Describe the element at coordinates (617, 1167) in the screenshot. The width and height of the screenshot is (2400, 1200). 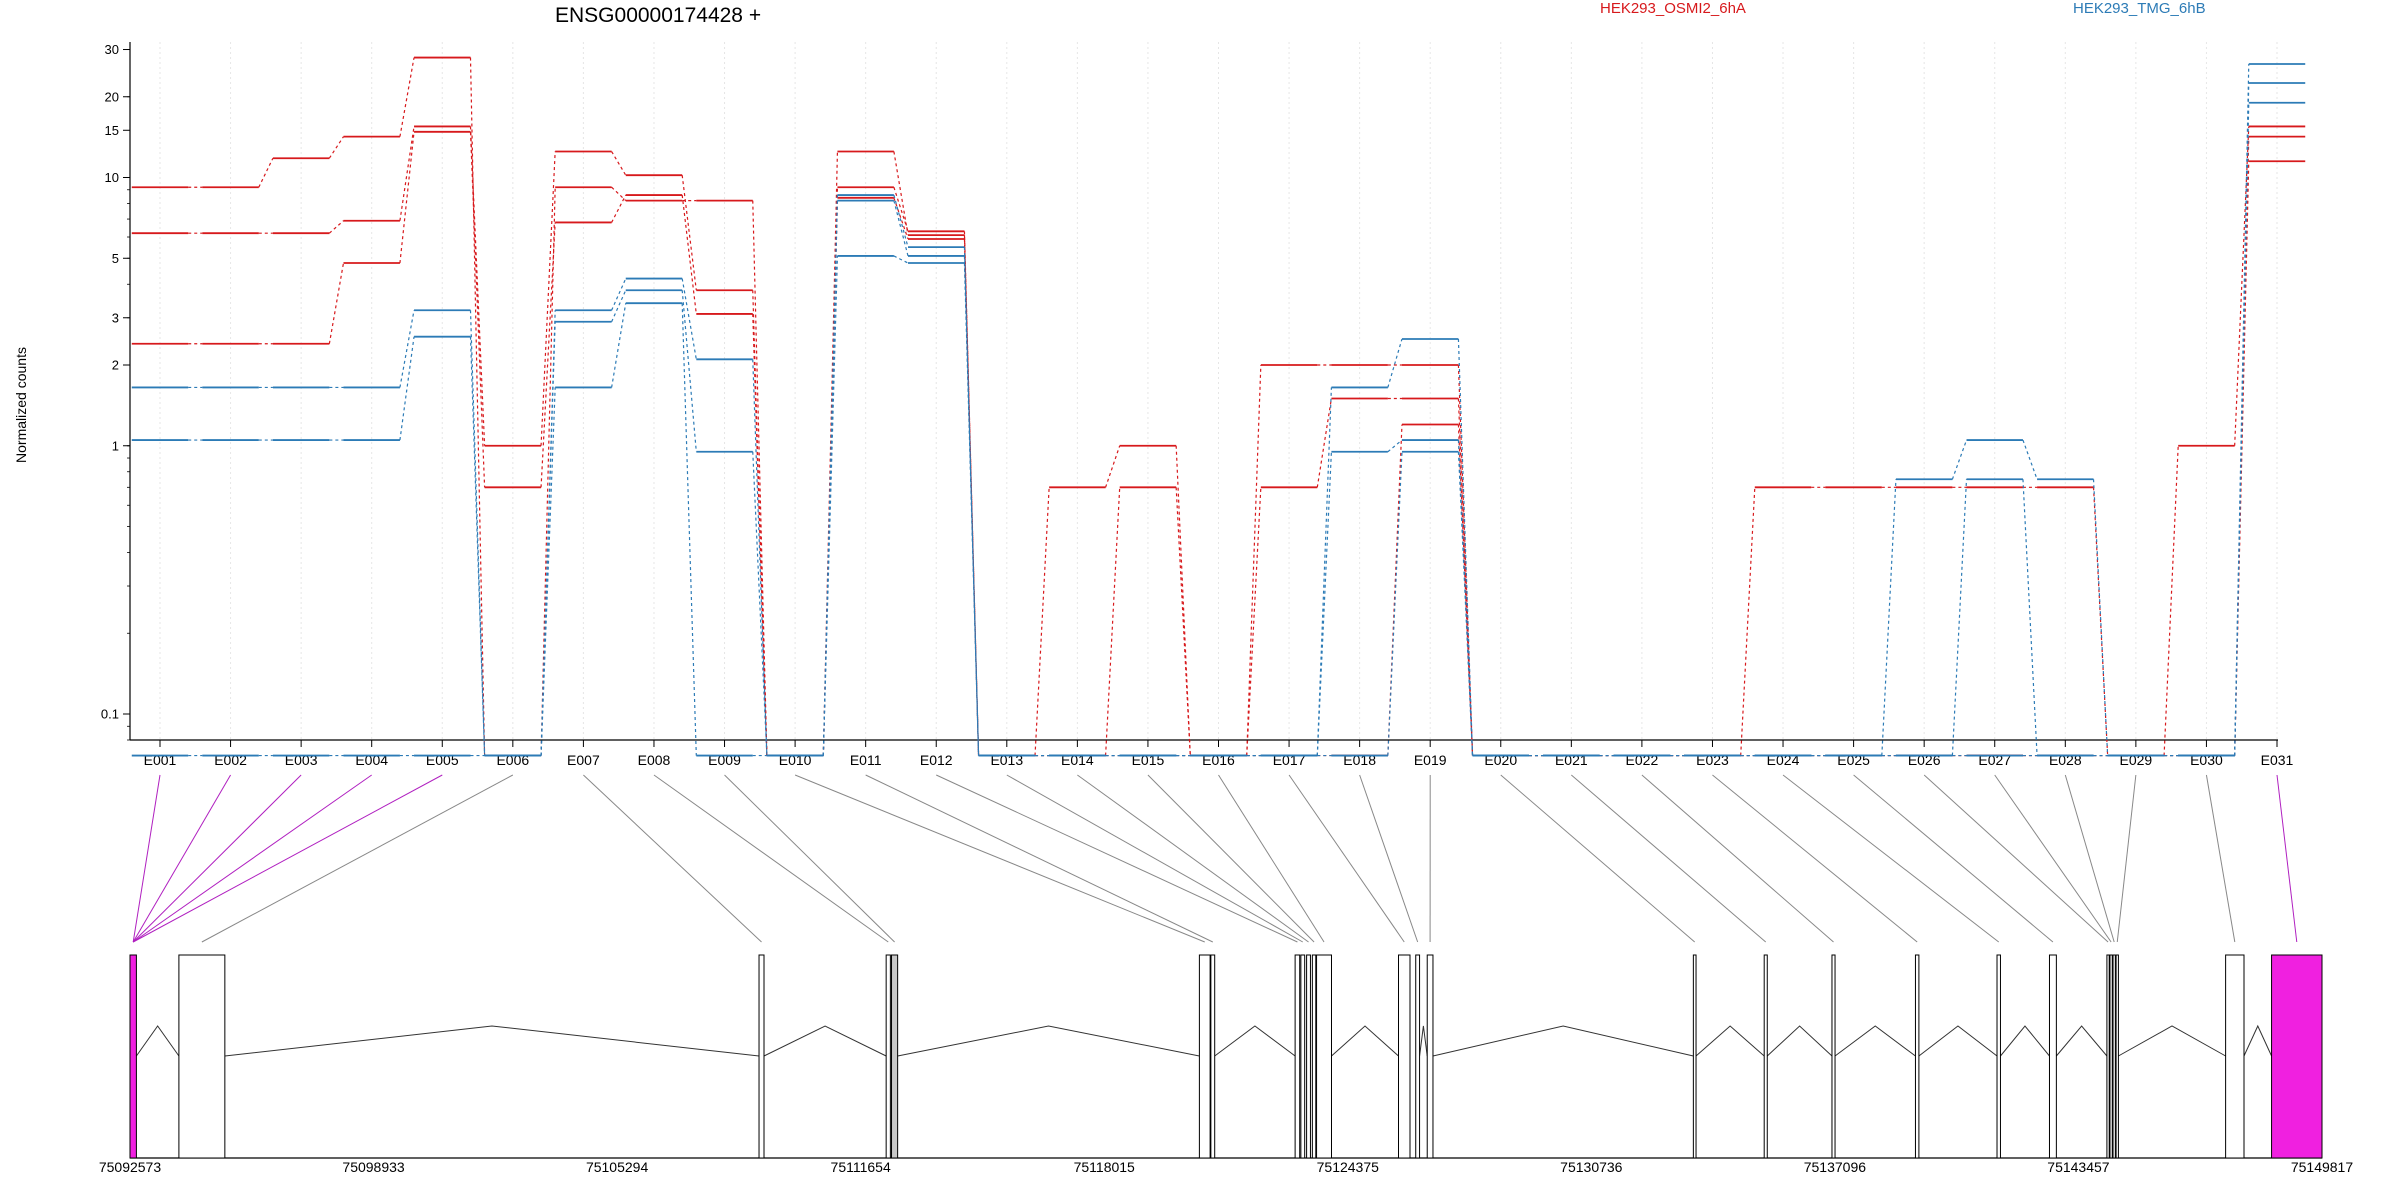
I see `coordinate-label: 75105294` at that location.